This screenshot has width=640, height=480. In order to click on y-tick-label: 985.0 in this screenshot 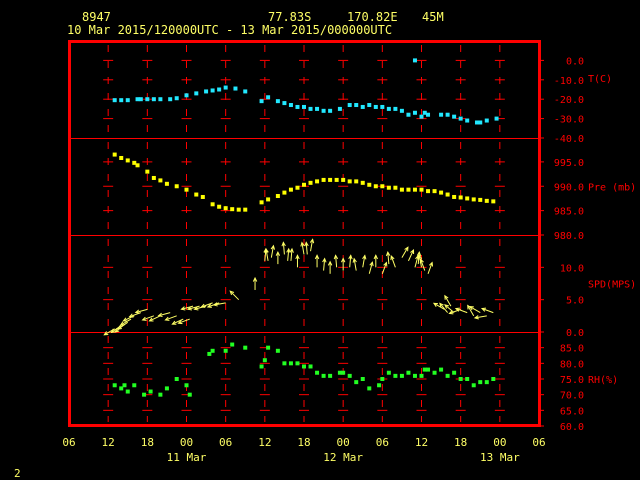, I will do `click(569, 212)`.